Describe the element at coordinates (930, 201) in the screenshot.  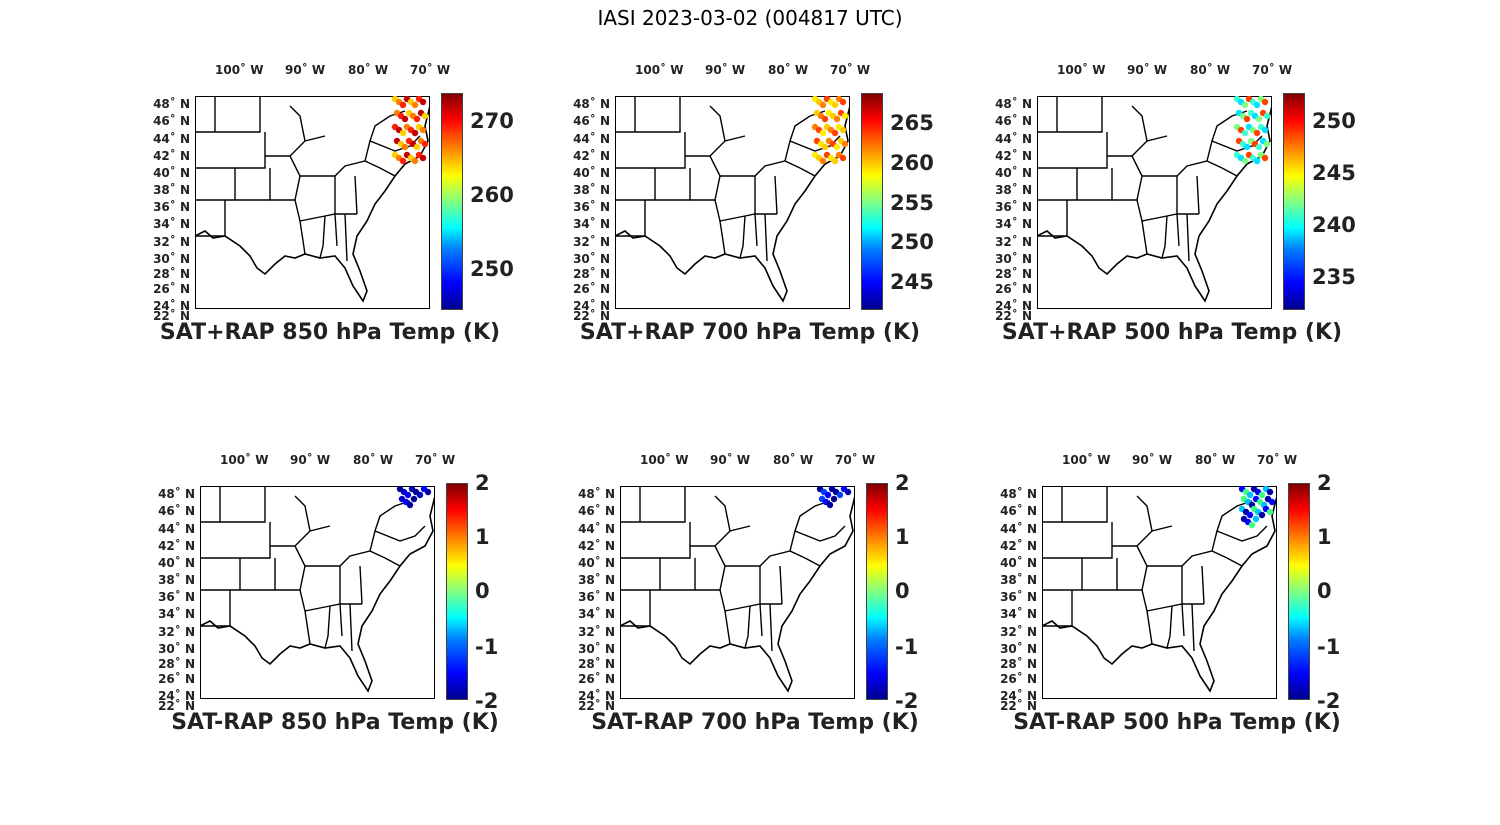
I see `colorbar-ticks: 265 260 255 250 245` at that location.